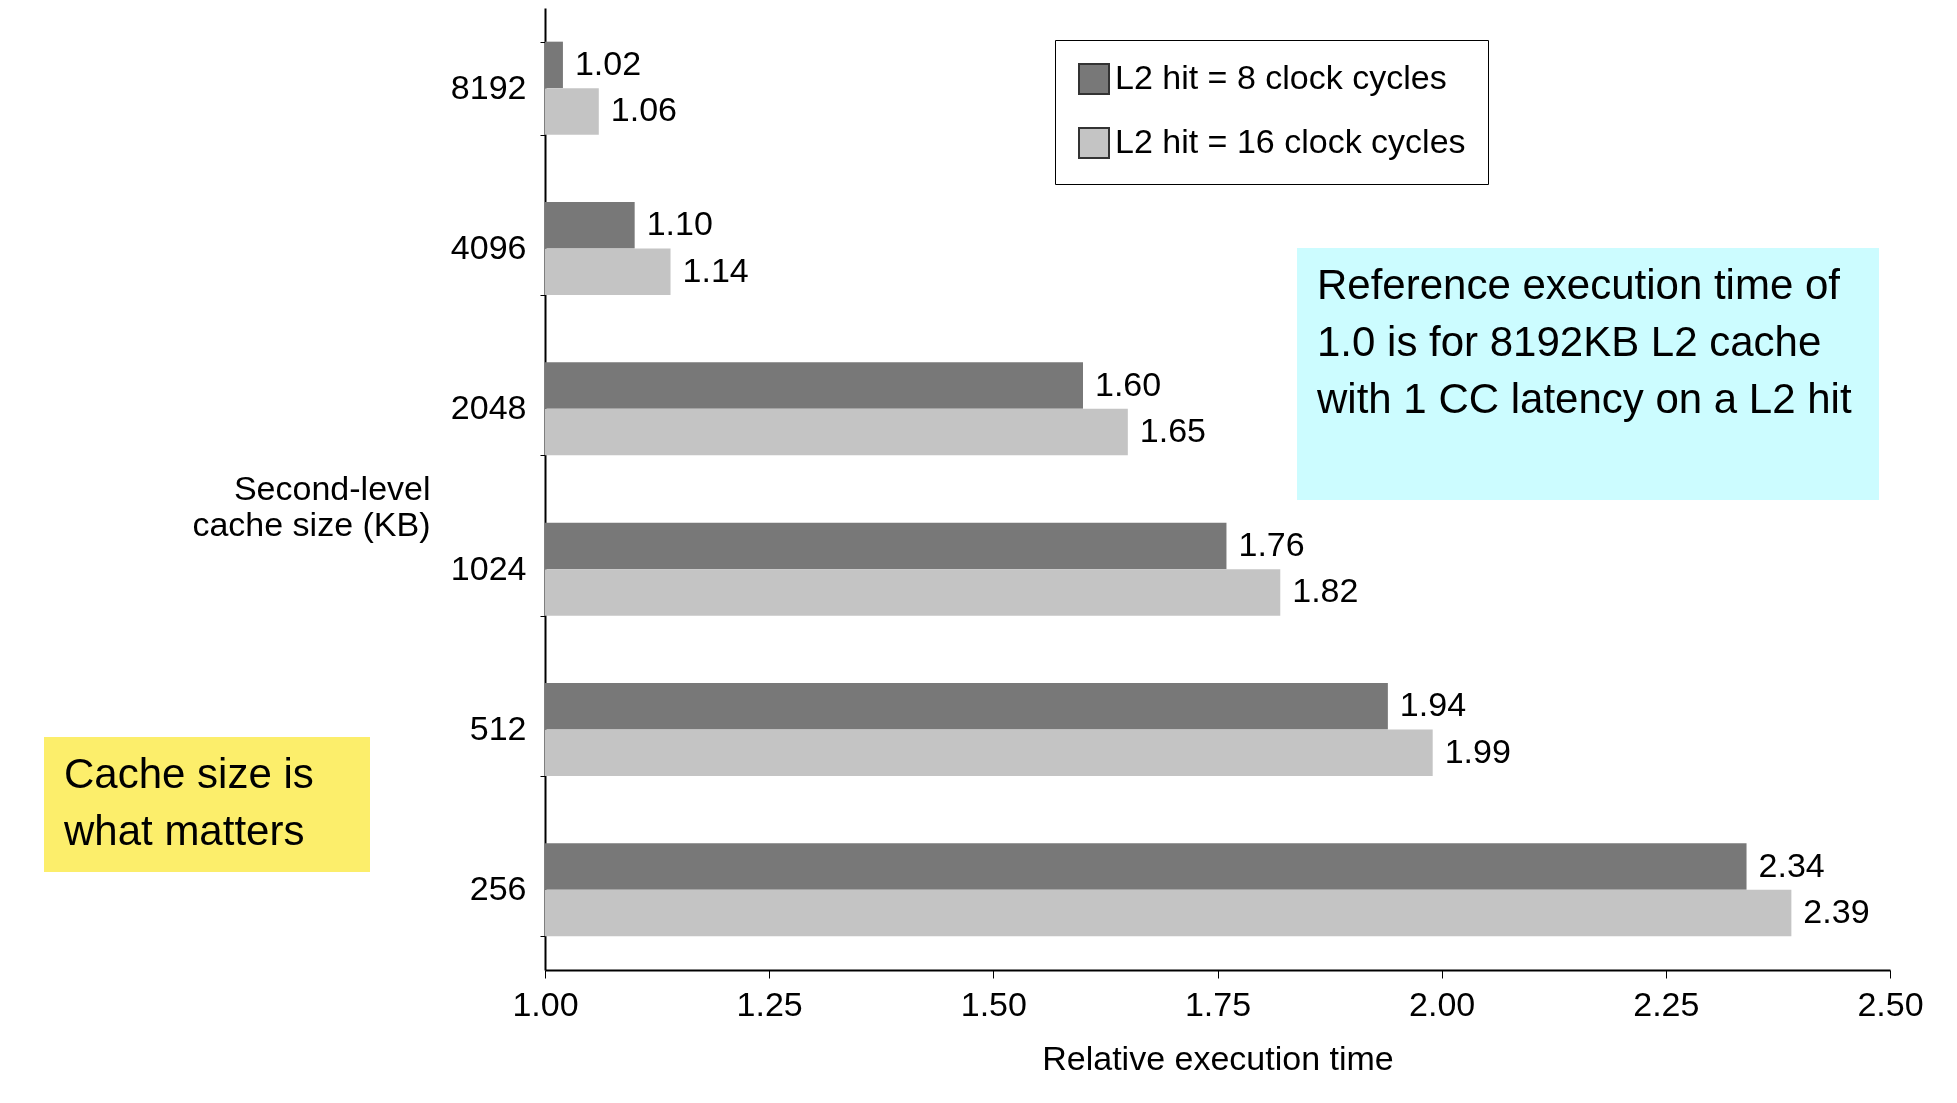 This screenshot has height=1103, width=1957. What do you see at coordinates (1218, 1057) in the screenshot?
I see `x-axis-title: Relative execution time` at bounding box center [1218, 1057].